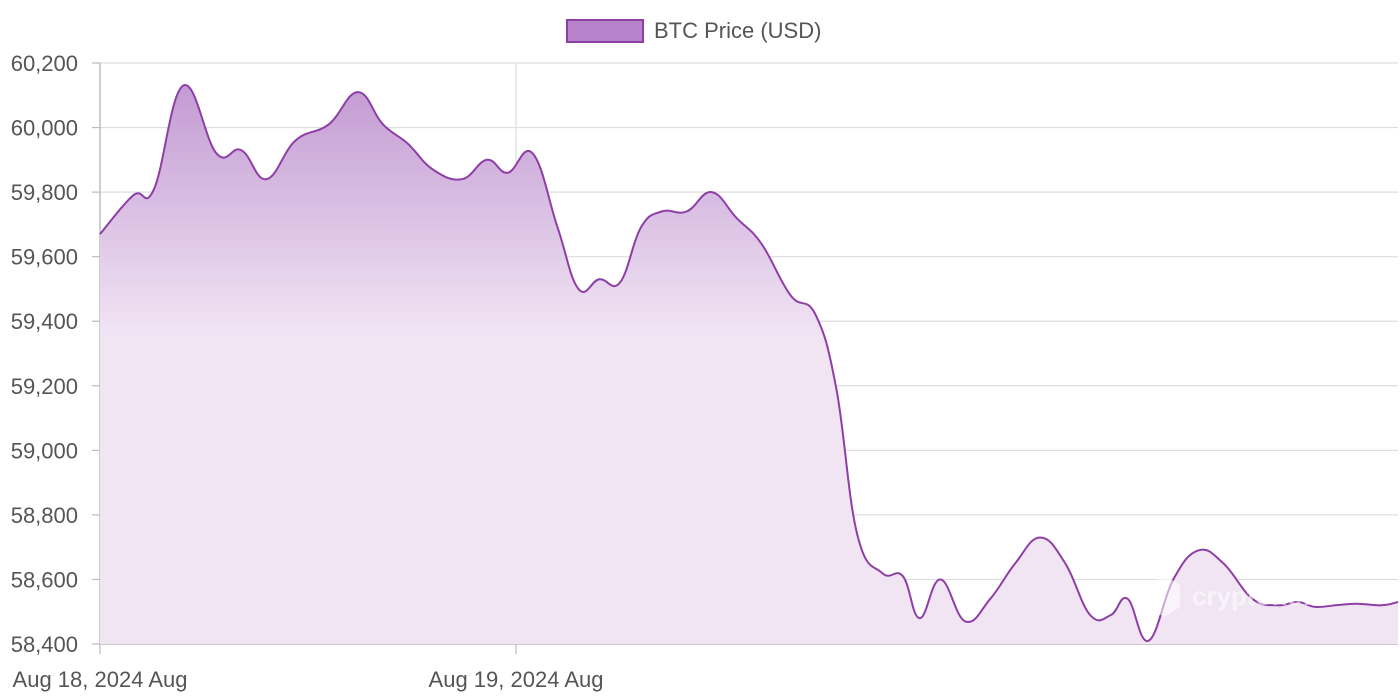 The height and width of the screenshot is (700, 1400). Describe the element at coordinates (516, 679) in the screenshot. I see `x-tick-label: Aug 19, 2024 Aug` at that location.